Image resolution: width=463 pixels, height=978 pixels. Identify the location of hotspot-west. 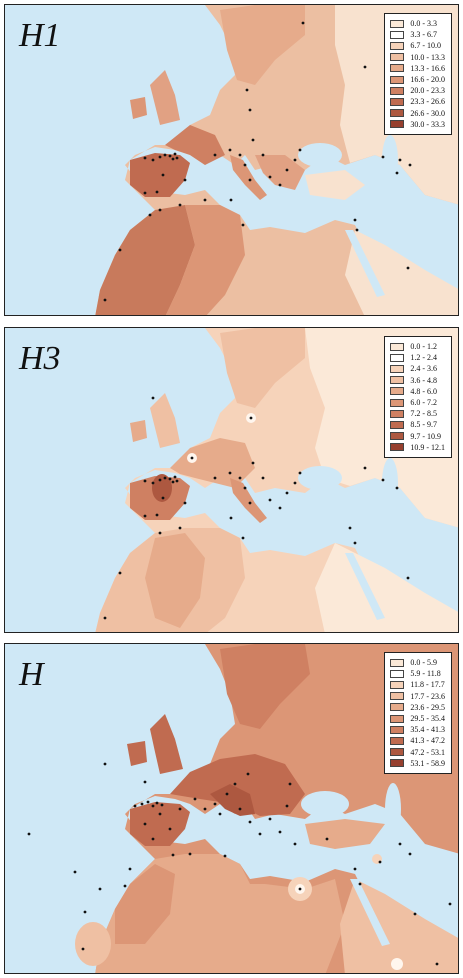
(93, 944).